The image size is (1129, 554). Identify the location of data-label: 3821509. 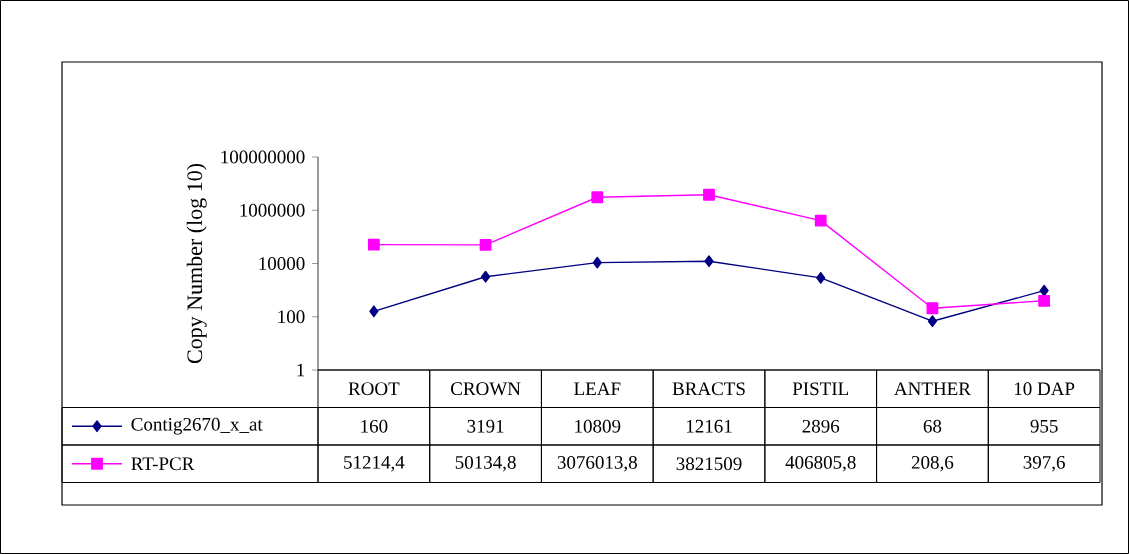
(709, 464).